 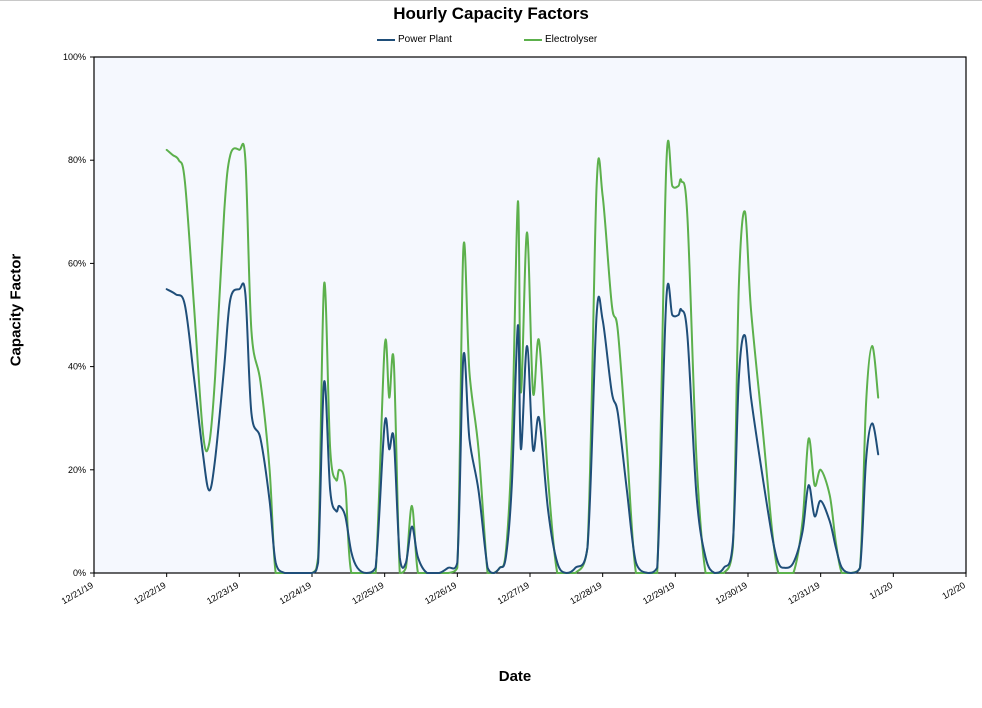 I want to click on y-tick-label: 0%, so click(x=79, y=573).